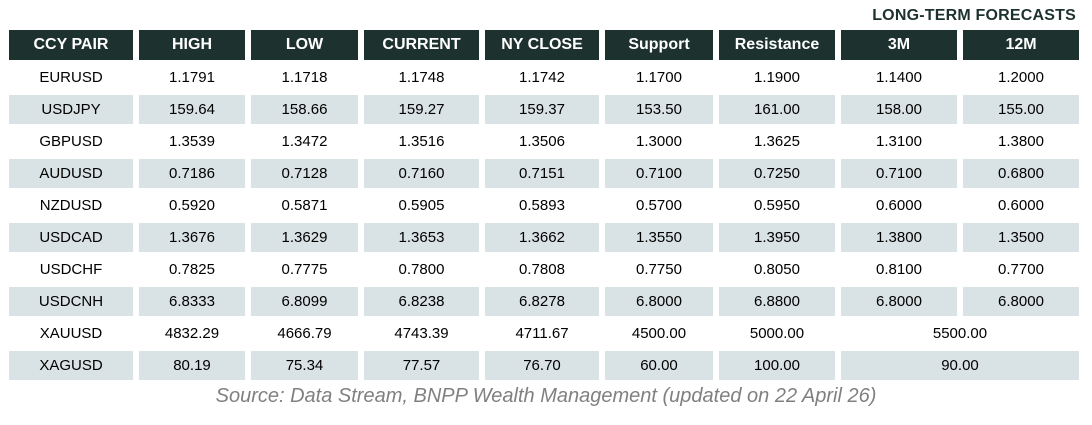 This screenshot has width=1092, height=425. Describe the element at coordinates (421, 333) in the screenshot. I see `cell-current: 4743.39` at that location.